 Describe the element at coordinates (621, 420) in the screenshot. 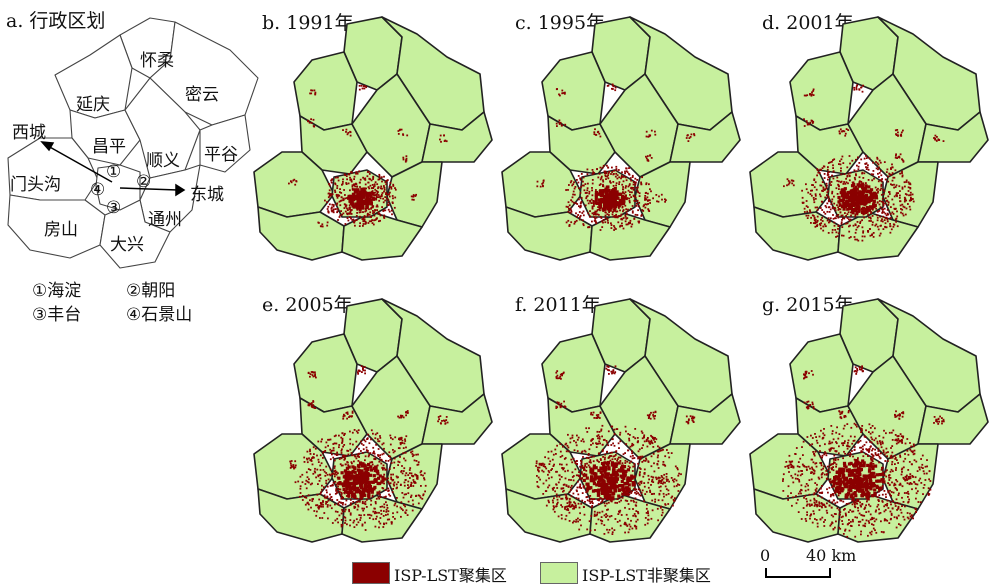

I see `district-outlines` at that location.